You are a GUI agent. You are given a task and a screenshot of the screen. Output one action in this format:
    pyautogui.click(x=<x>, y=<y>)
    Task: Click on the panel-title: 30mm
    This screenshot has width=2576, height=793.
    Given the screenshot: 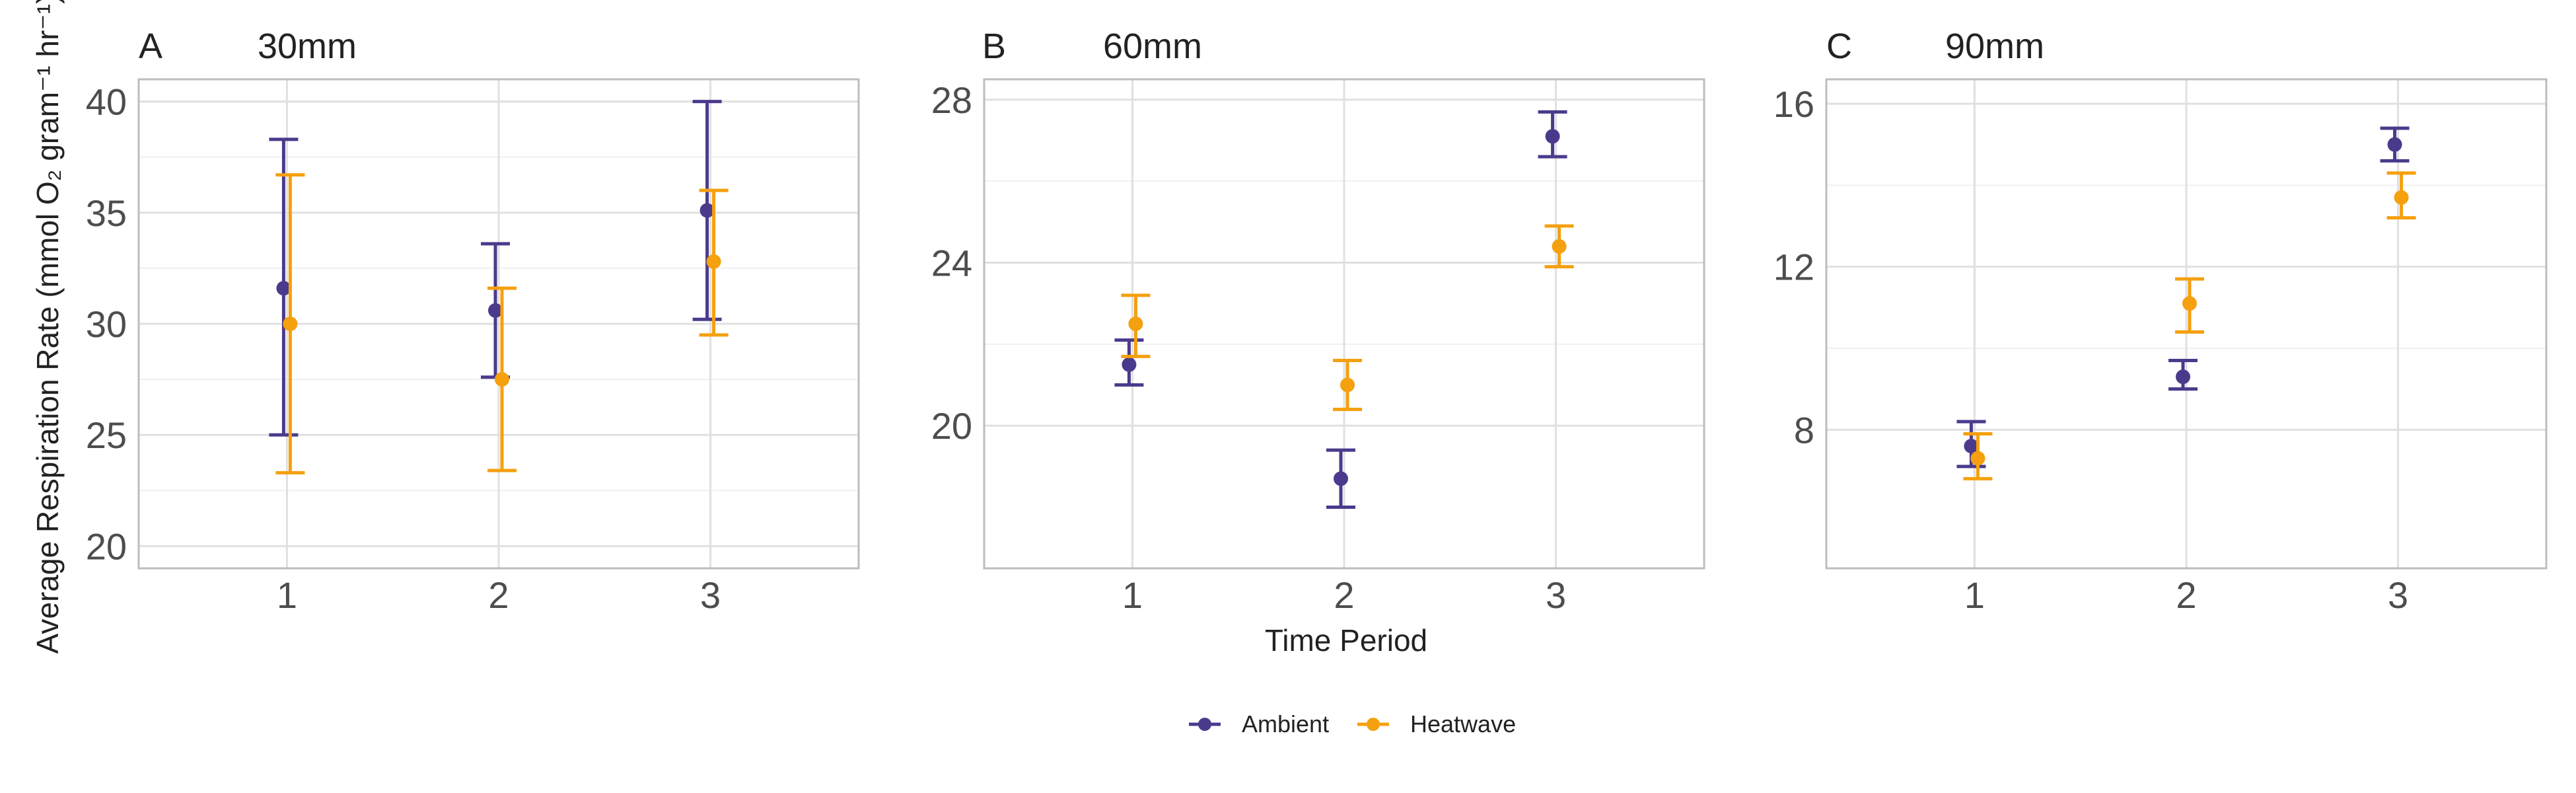 What is the action you would take?
    pyautogui.click(x=307, y=46)
    